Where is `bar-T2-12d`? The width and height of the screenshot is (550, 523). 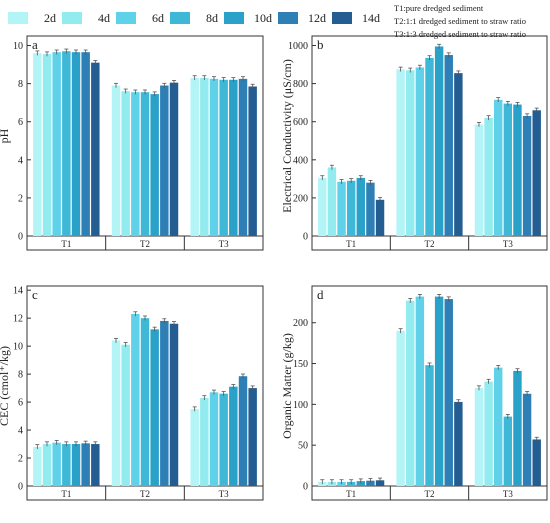 bar-T2-12d is located at coordinates (448, 145).